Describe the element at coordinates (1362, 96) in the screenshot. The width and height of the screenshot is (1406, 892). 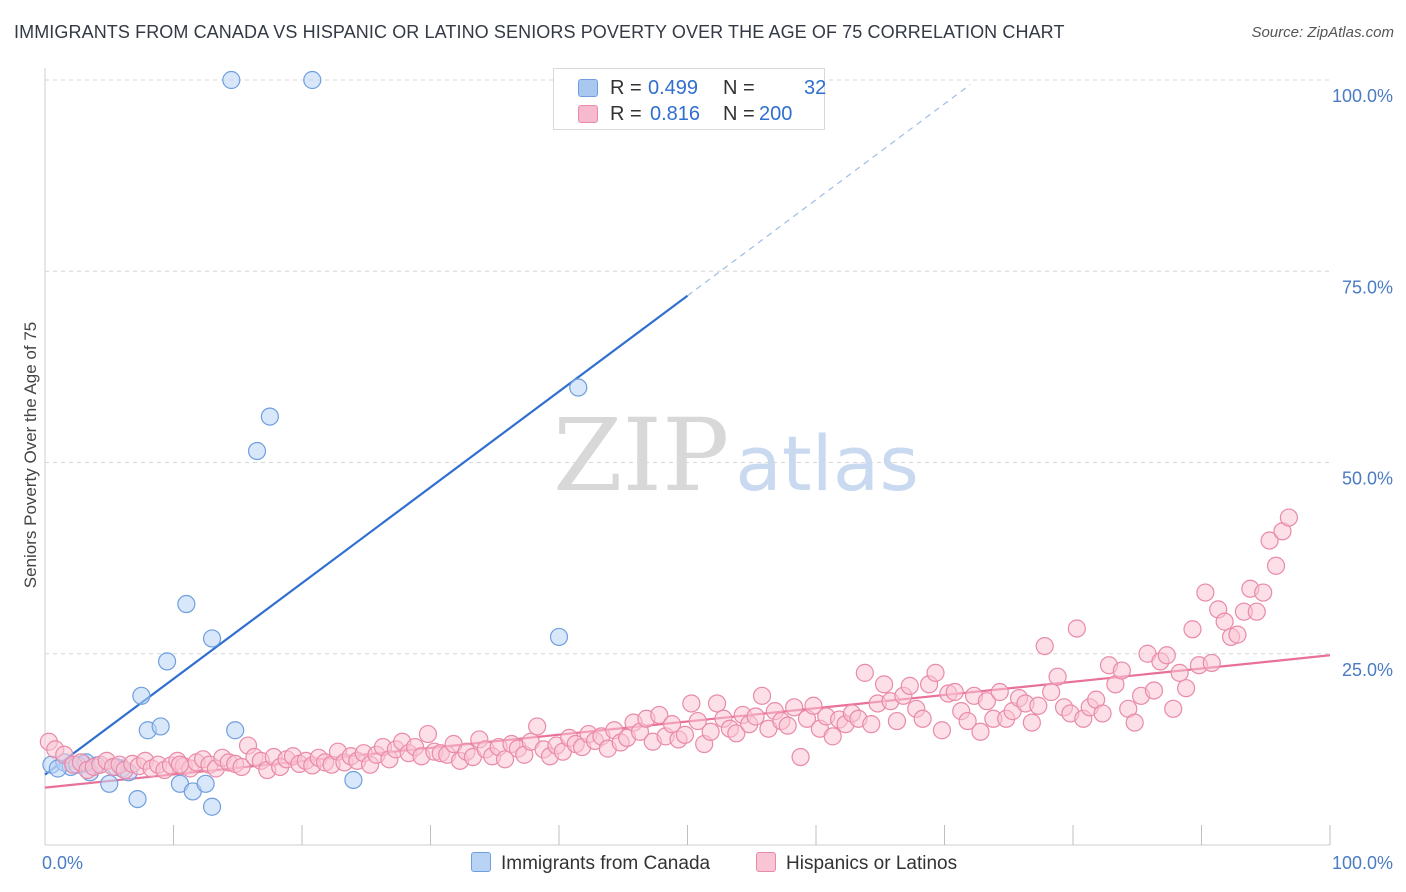
I see `y-tick-label: 100.0%` at that location.